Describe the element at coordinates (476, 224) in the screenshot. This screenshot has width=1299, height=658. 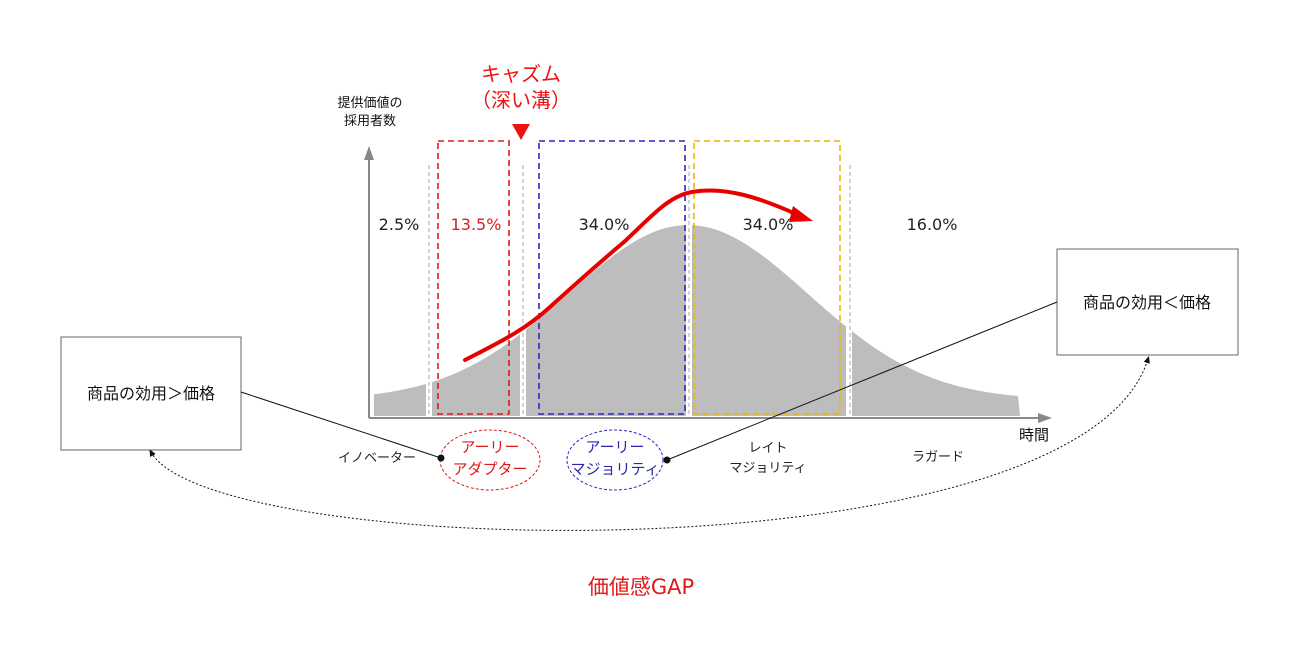
I see `percent-early-adopters: 13.5%` at that location.